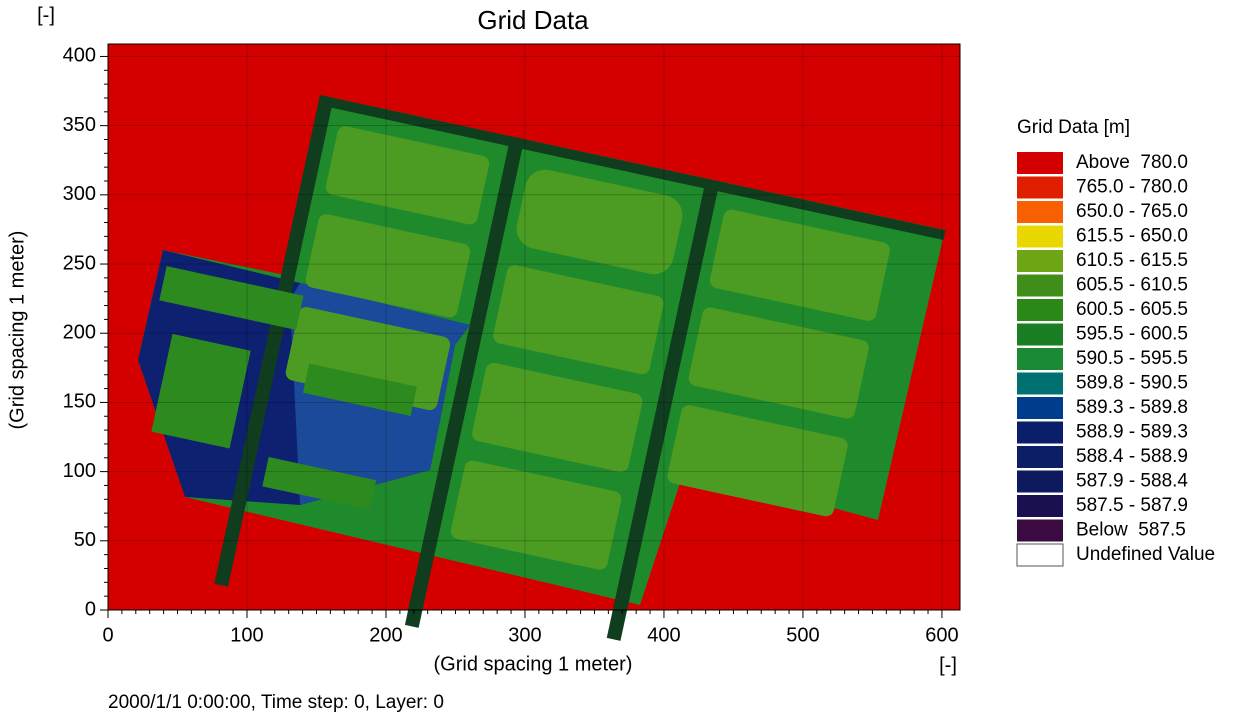 Image resolution: width=1250 pixels, height=722 pixels. What do you see at coordinates (1132, 456) in the screenshot?
I see `legend-label: 588.4 - 588.9` at bounding box center [1132, 456].